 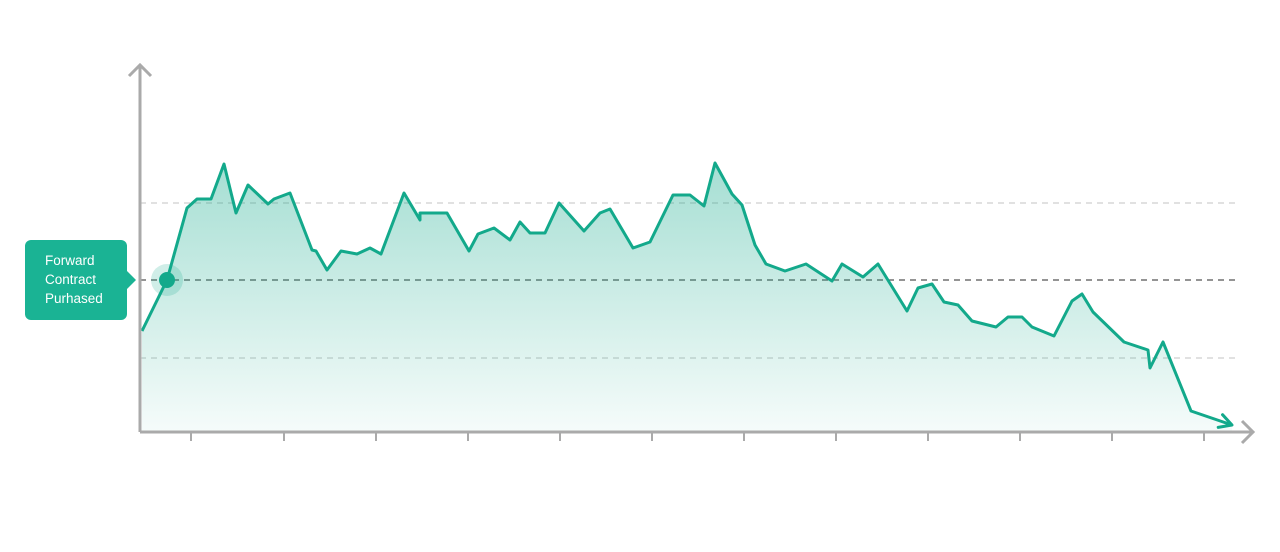 What do you see at coordinates (140, 247) in the screenshot?
I see `y-axis` at bounding box center [140, 247].